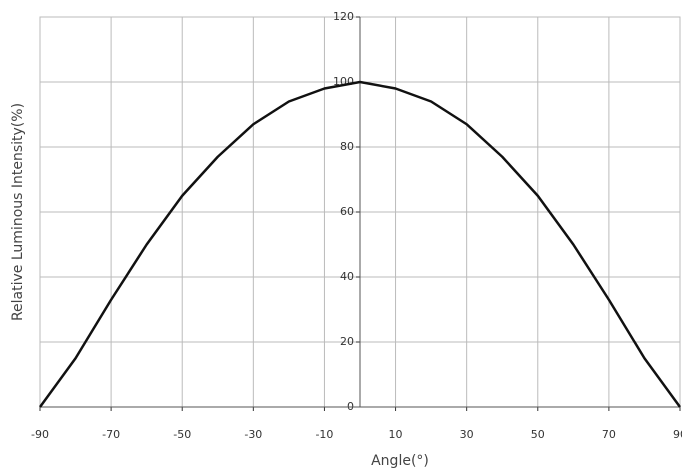 Image resolution: width=682 pixels, height=473 pixels. What do you see at coordinates (538, 434) in the screenshot?
I see `x-tick-label: 50` at bounding box center [538, 434].